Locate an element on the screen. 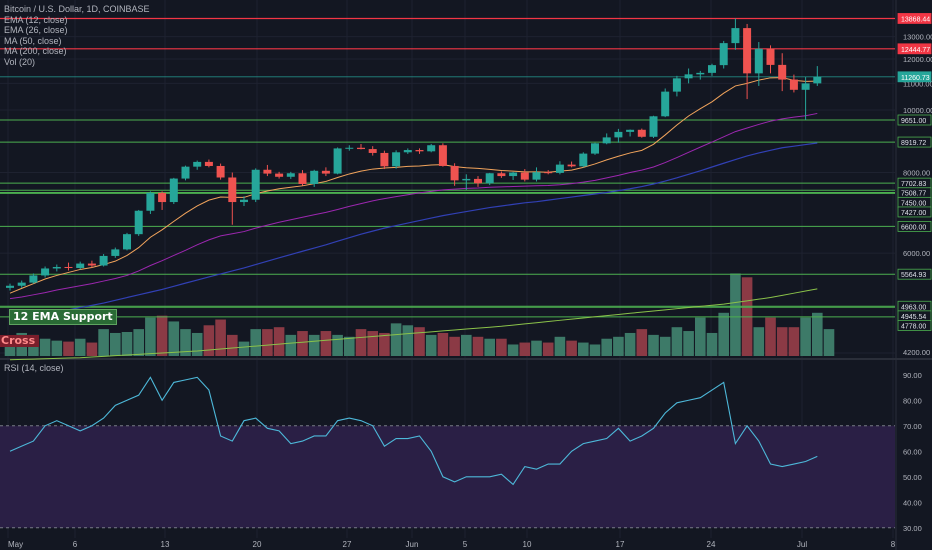 Image resolution: width=932 pixels, height=550 pixels. rsi-tick-label: 70.00 is located at coordinates (912, 426).